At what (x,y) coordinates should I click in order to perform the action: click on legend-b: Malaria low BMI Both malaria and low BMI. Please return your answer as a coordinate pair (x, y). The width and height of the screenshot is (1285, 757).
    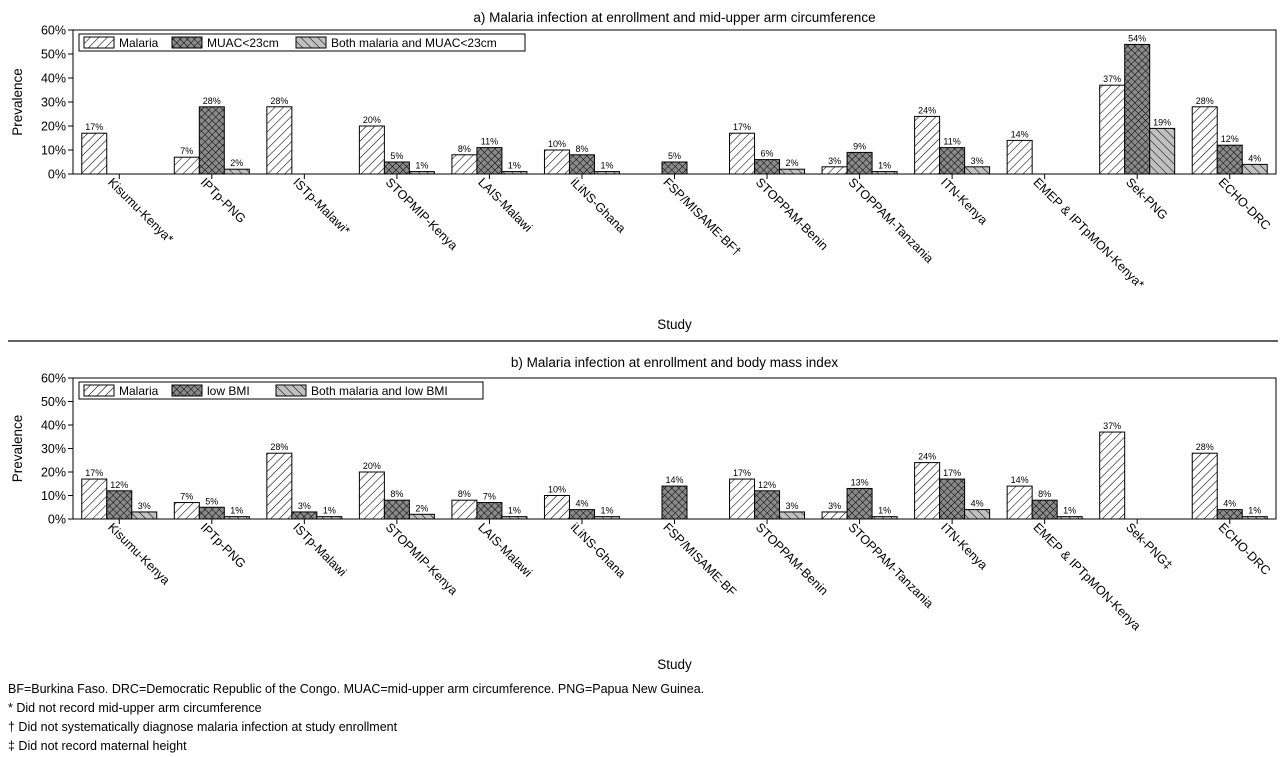
    Looking at the image, I should click on (281, 390).